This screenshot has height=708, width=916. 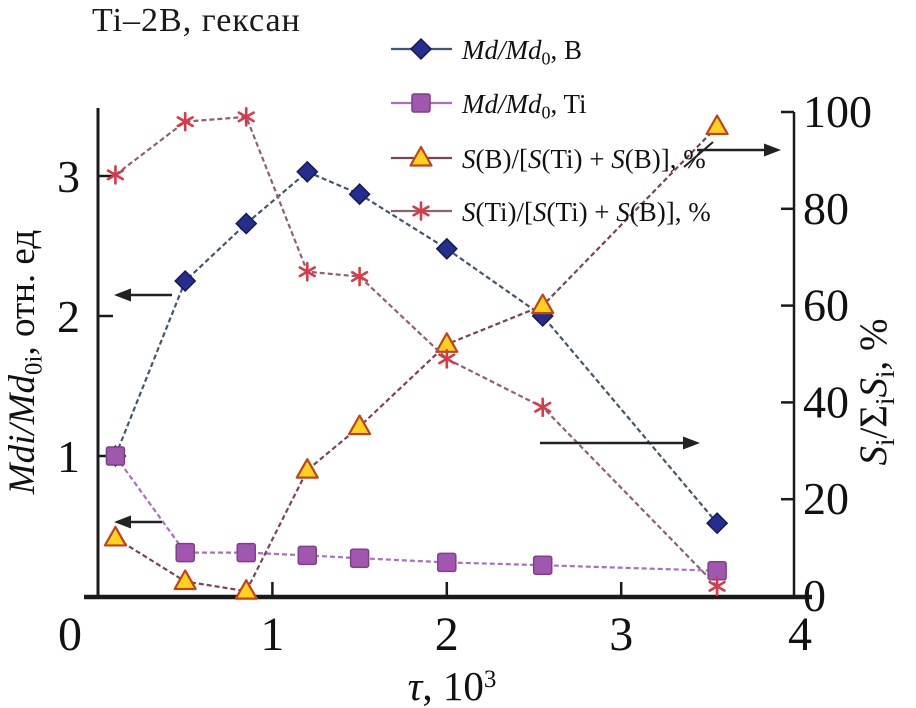 What do you see at coordinates (732, 154) in the screenshot?
I see `arrow-right-sb` at bounding box center [732, 154].